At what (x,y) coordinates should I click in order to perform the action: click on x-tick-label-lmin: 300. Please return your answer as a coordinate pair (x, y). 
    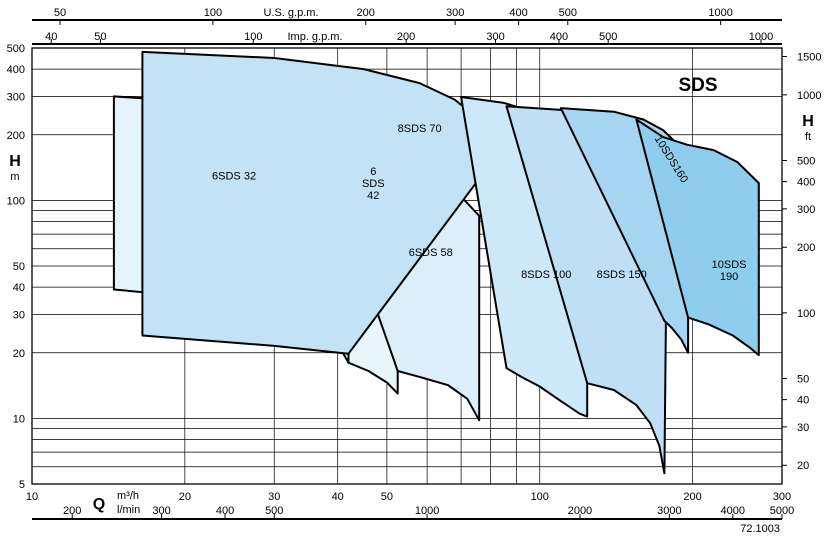
    Looking at the image, I should click on (161, 511).